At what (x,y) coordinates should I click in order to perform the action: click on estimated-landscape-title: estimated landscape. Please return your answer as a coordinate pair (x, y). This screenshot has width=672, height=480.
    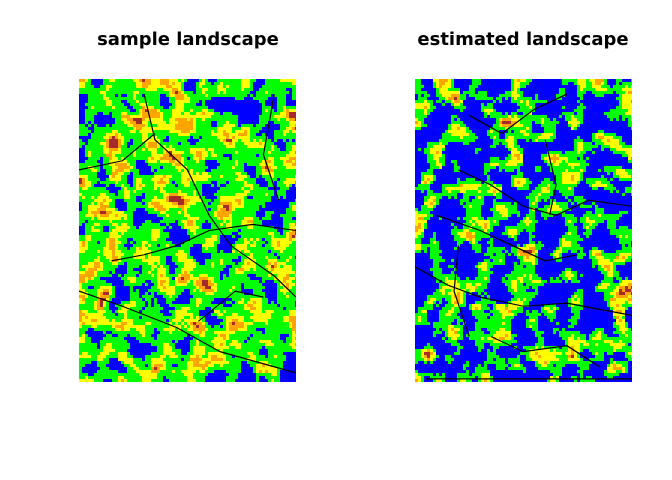
    Looking at the image, I should click on (523, 39).